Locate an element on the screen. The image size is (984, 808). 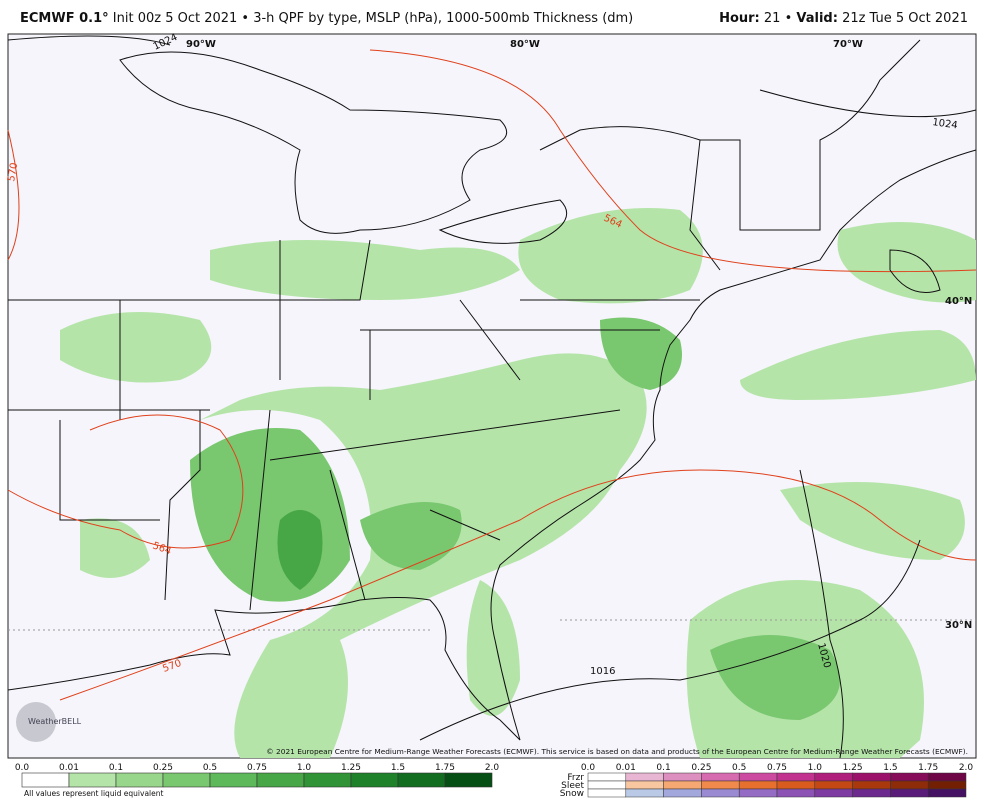
hour-value: 21 • is located at coordinates (778, 18).